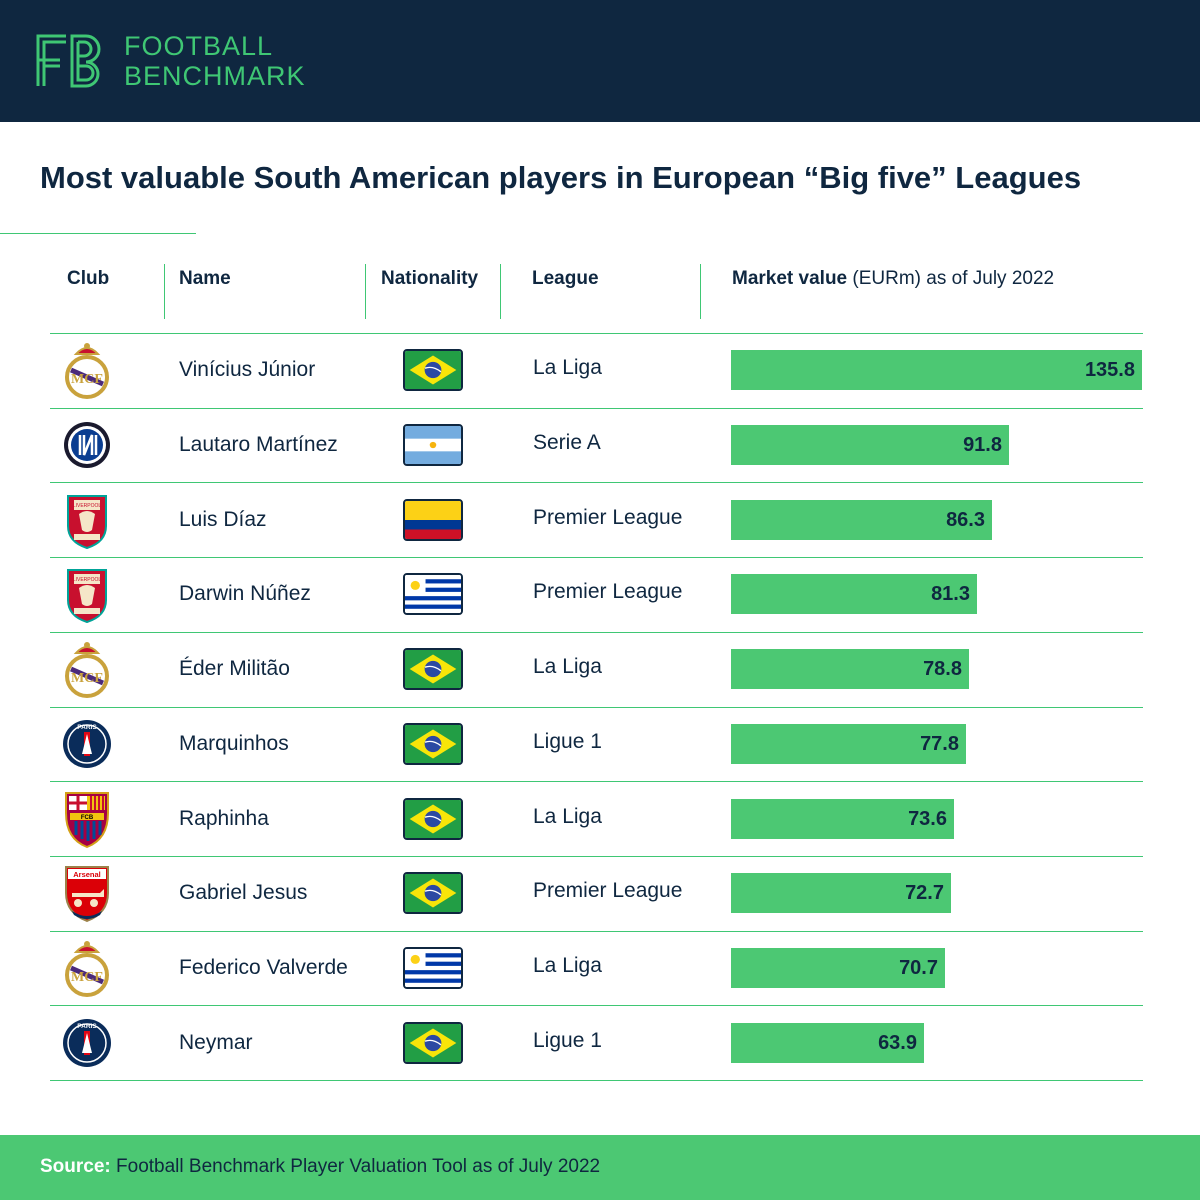  Describe the element at coordinates (433, 445) in the screenshot. I see `argentina-flag-icon` at that location.